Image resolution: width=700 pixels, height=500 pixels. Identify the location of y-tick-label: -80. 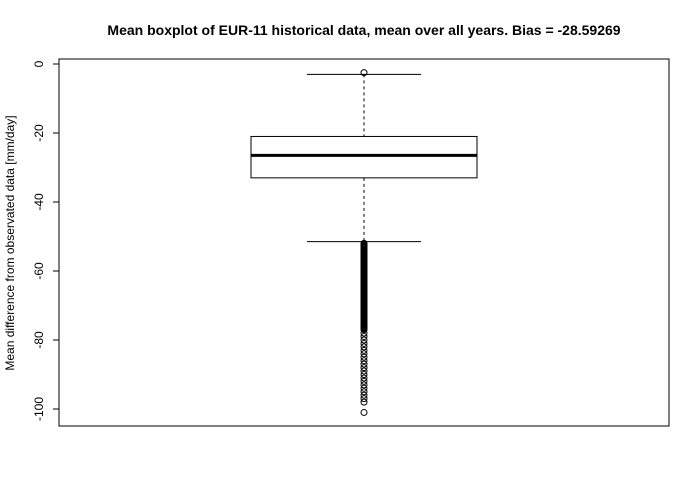
(39, 340).